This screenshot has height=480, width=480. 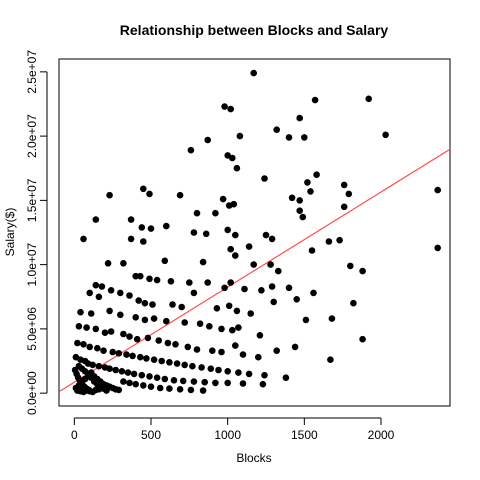 What do you see at coordinates (304, 435) in the screenshot?
I see `x-tick-label: 1500` at bounding box center [304, 435].